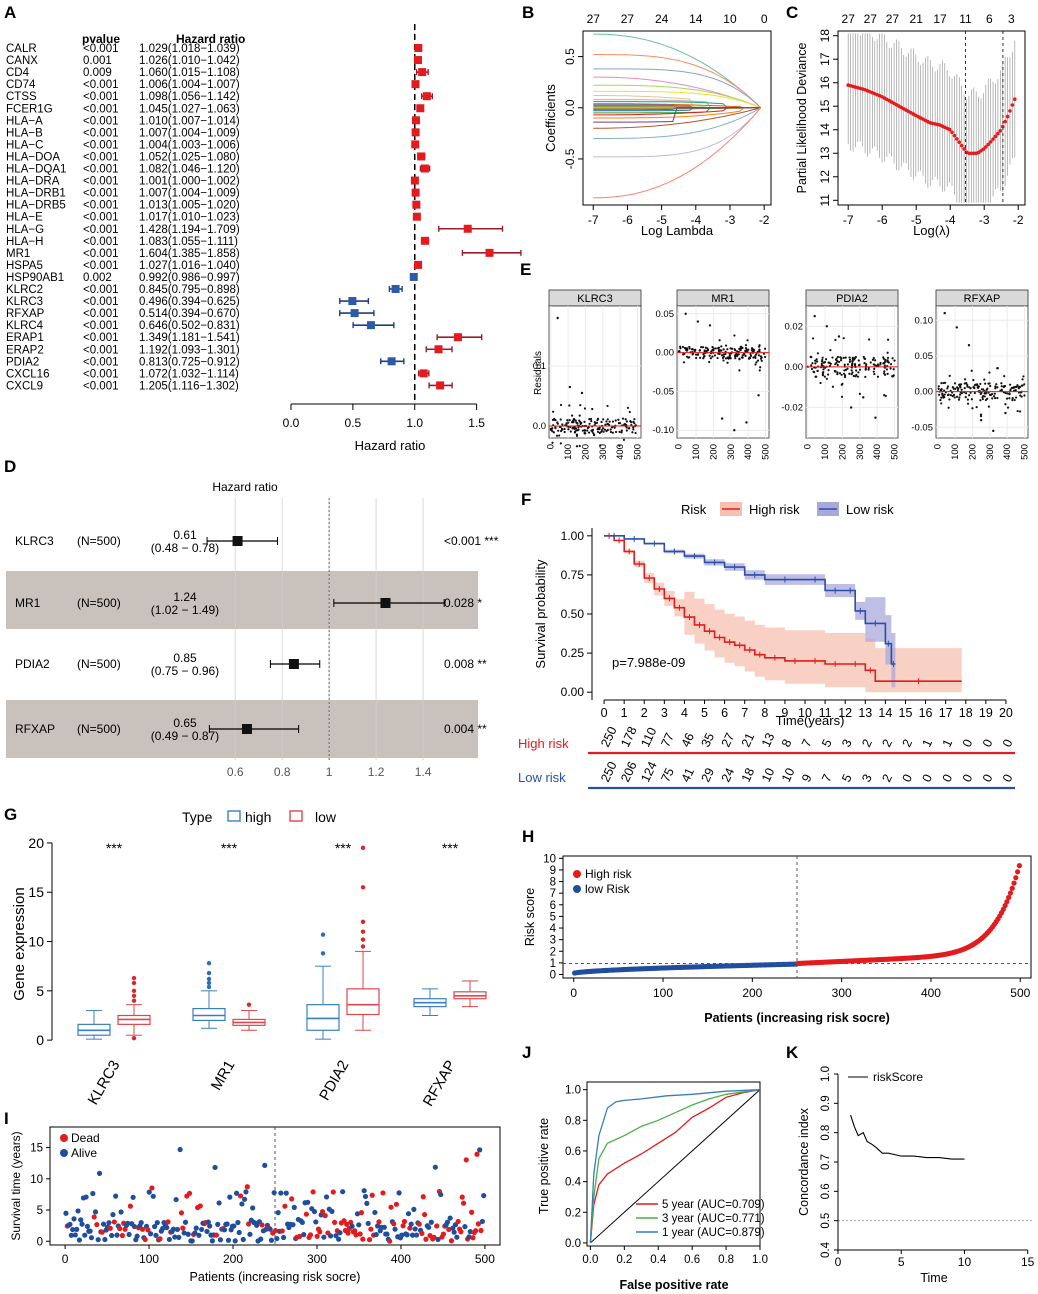 This screenshot has height=1294, width=1038. Describe the element at coordinates (6, 1118) in the screenshot. I see `panel-label-i: I` at that location.